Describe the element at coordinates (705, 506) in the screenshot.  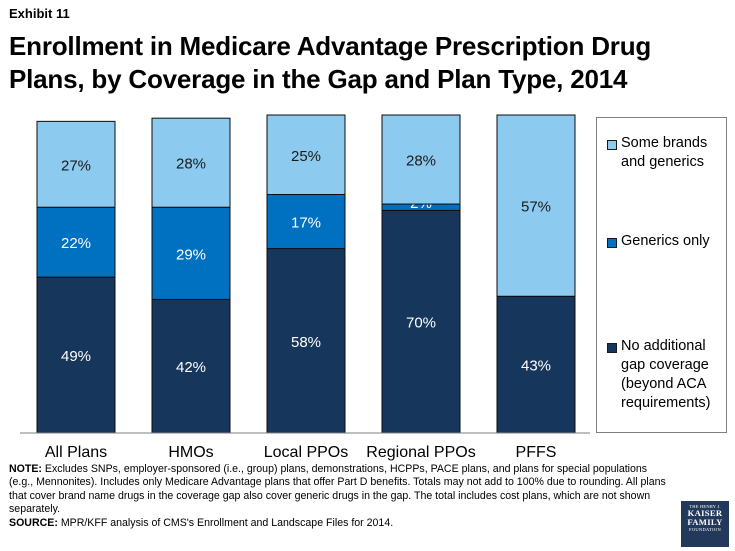
I see `logo-line: THE HENRY J.` at that location.